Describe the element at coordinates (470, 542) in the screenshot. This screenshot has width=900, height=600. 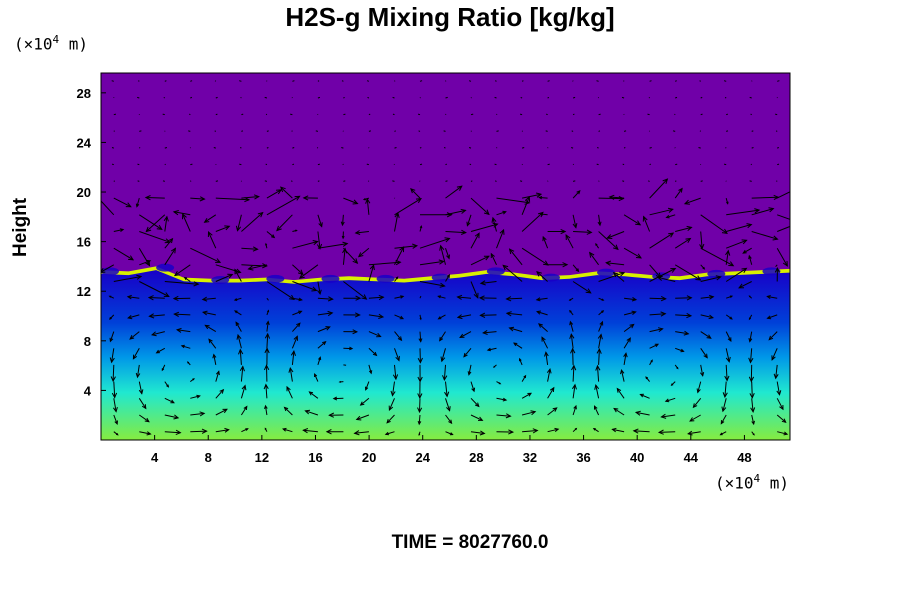
I see `time-label: TIME = 8027760.0` at that location.